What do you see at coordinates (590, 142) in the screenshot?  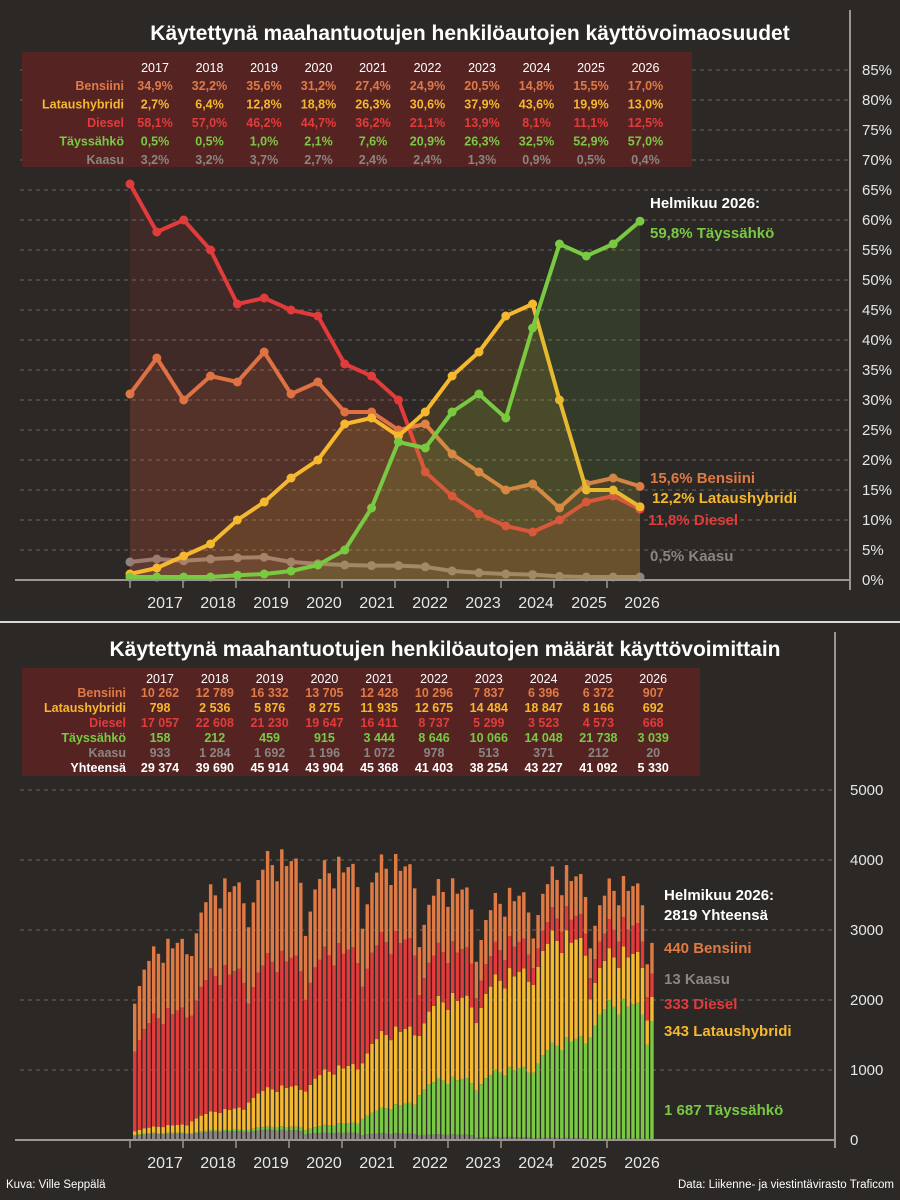 I see `table-cell: 52,9%` at bounding box center [590, 142].